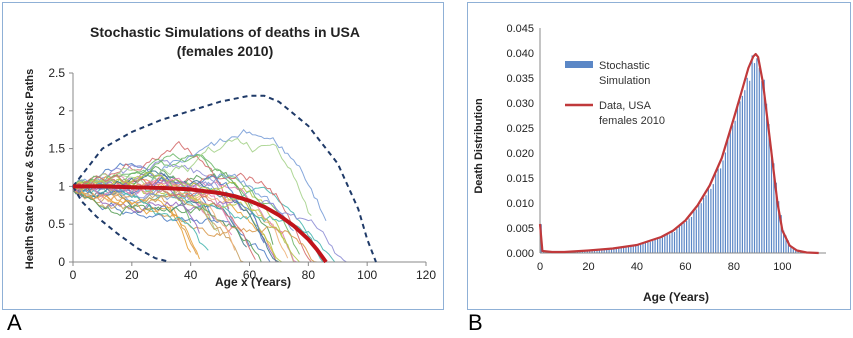 Image resolution: width=853 pixels, height=338 pixels. Describe the element at coordinates (56, 149) in the screenshot. I see `chart-a-y-tick-label: 1.5` at that location.